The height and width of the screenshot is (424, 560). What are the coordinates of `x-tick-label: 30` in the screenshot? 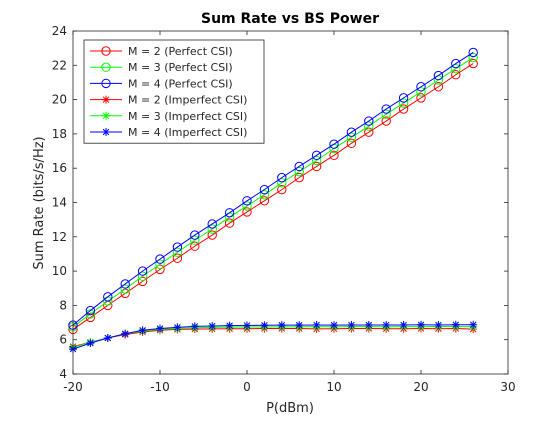 It's located at (507, 387).